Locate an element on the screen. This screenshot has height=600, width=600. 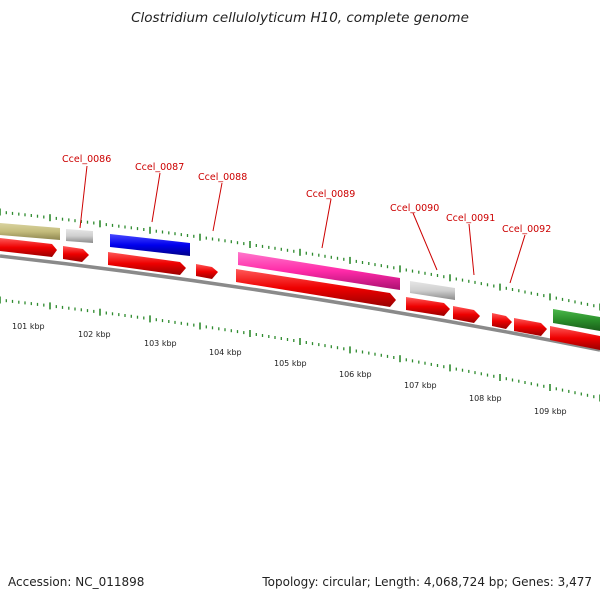
gene-label: Ccel_0090 is located at coordinates (414, 208).